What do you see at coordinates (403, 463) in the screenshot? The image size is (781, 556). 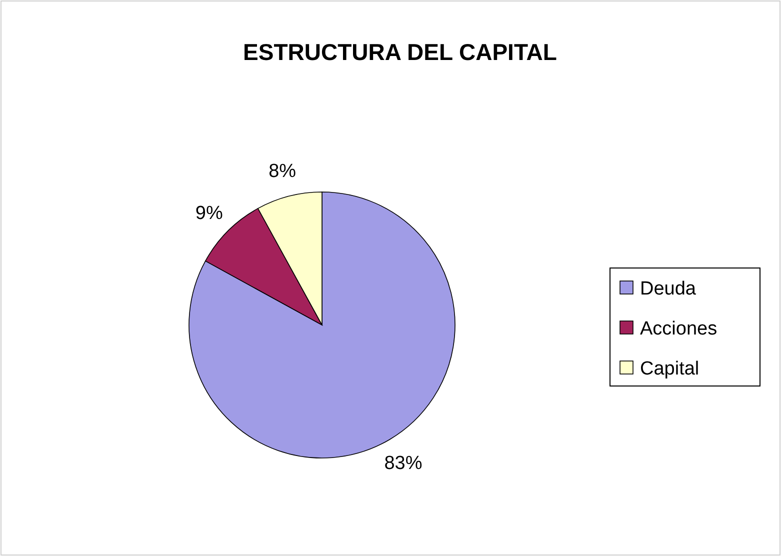 I see `data-label: 83%` at bounding box center [403, 463].